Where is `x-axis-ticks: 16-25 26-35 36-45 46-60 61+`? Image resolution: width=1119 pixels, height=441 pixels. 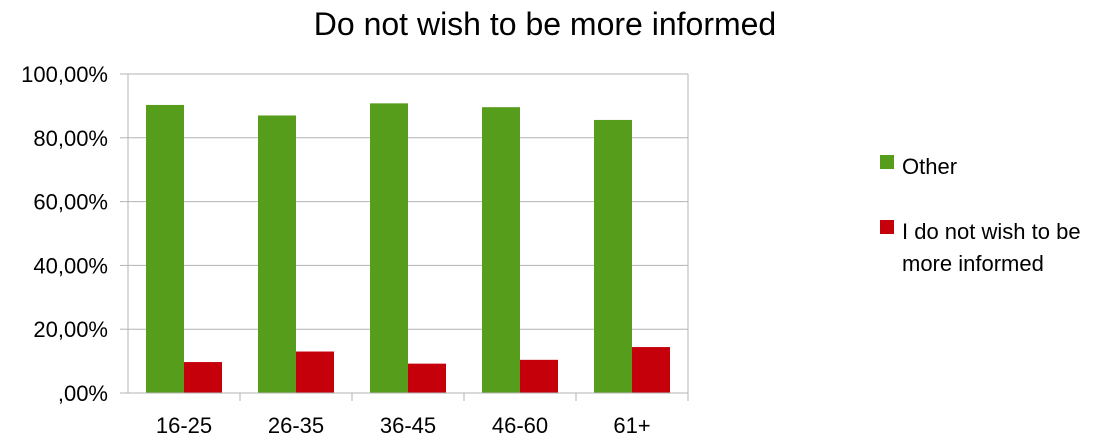
x-axis-ticks: 16-25 26-35 36-45 46-60 61+ is located at coordinates (422, 415).